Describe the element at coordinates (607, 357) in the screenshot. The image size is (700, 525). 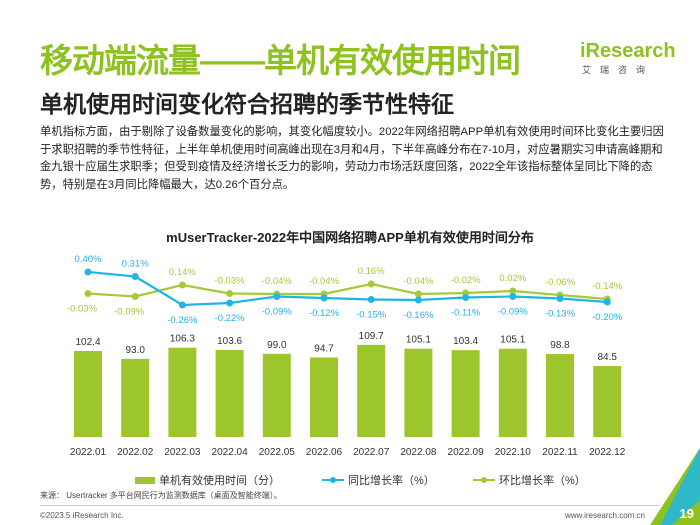
I see `bar-label: 84.5` at that location.